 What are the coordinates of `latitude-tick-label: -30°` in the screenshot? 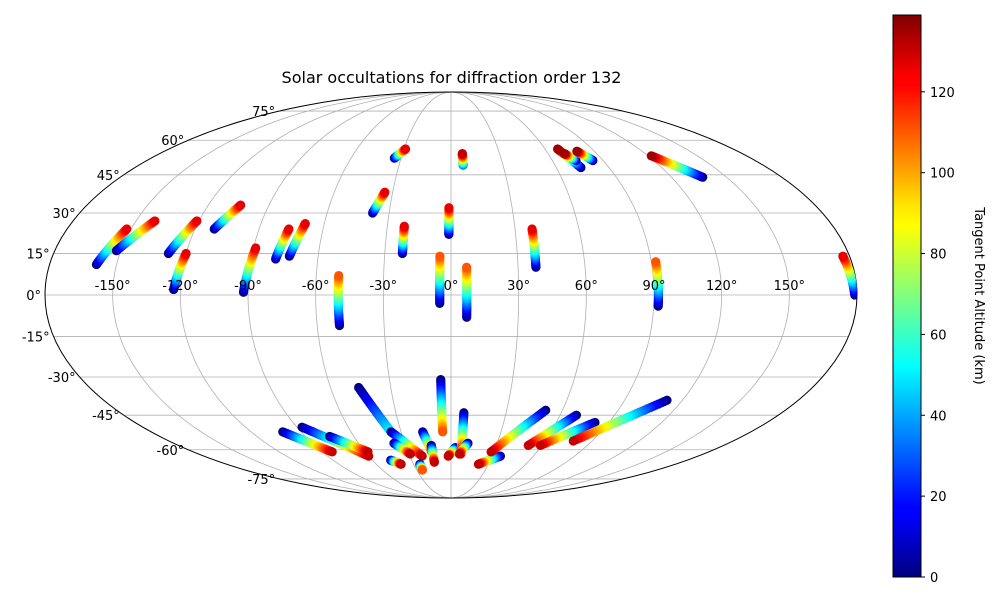 It's located at (62, 378).